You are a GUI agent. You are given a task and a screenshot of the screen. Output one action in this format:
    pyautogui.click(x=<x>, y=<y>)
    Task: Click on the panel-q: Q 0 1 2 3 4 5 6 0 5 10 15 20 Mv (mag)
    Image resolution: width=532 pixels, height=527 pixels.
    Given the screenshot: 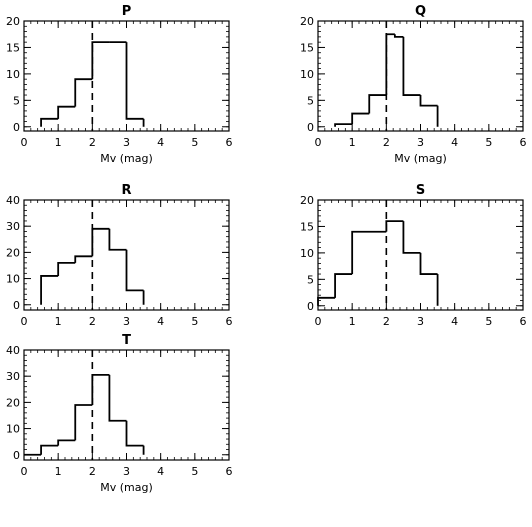 What is the action you would take?
    pyautogui.click(x=413, y=84)
    